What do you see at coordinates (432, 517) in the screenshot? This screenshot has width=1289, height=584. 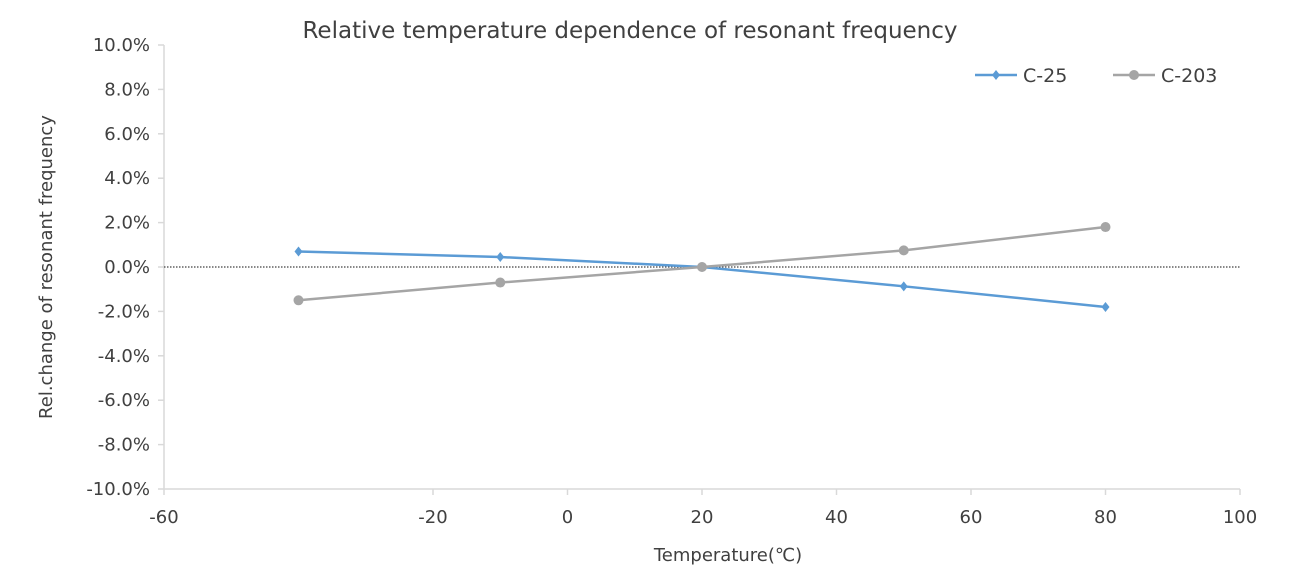 I see `x-tick-label: -20` at bounding box center [432, 517].